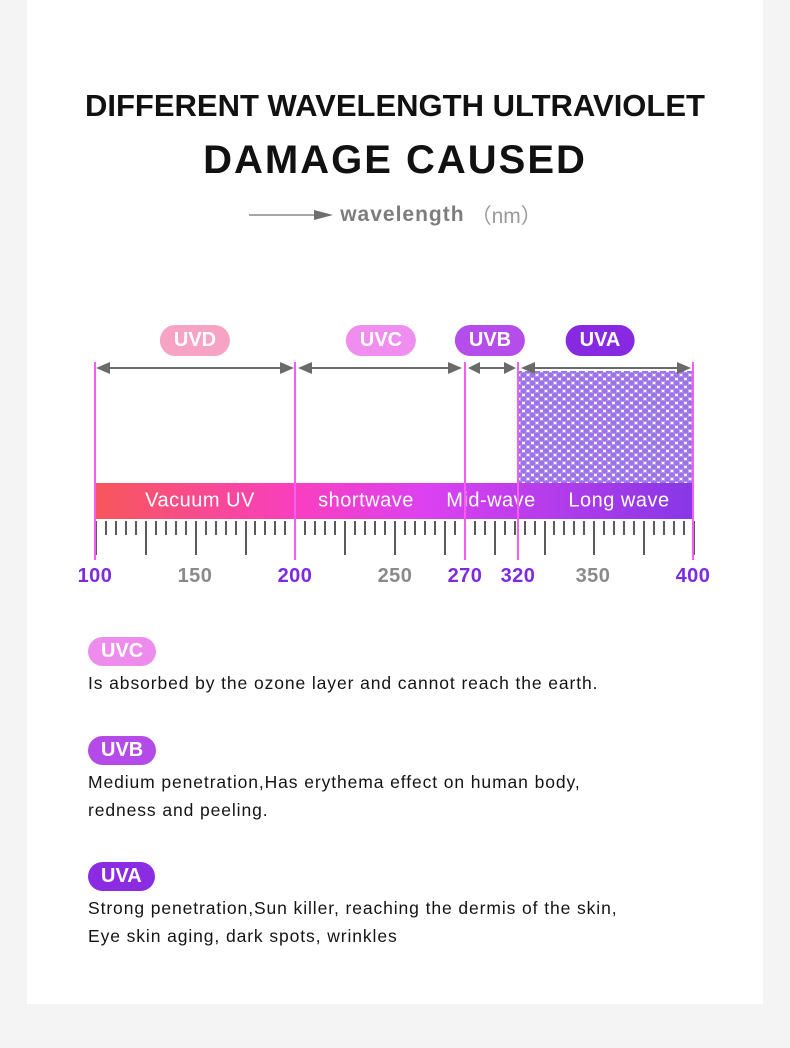 The width and height of the screenshot is (790, 1048). Describe the element at coordinates (195, 340) in the screenshot. I see `badge-uvd: UVD` at that location.